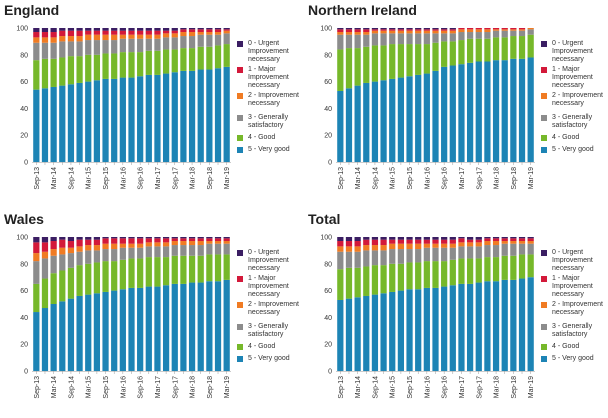 This screenshot has width=608, height=418. I want to click on x-tick-label: Sep-13, so click(37, 178).